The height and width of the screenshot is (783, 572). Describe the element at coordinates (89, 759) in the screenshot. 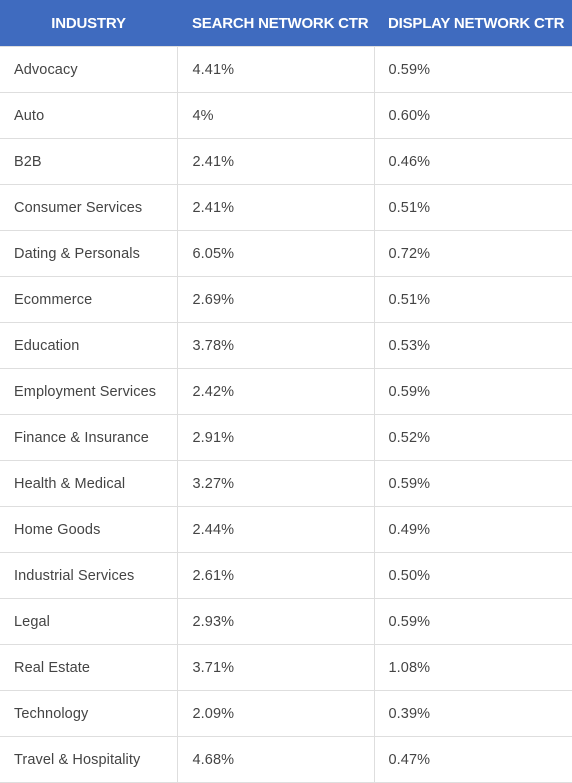

I see `industry-cell: Travel & Hospitality` at that location.